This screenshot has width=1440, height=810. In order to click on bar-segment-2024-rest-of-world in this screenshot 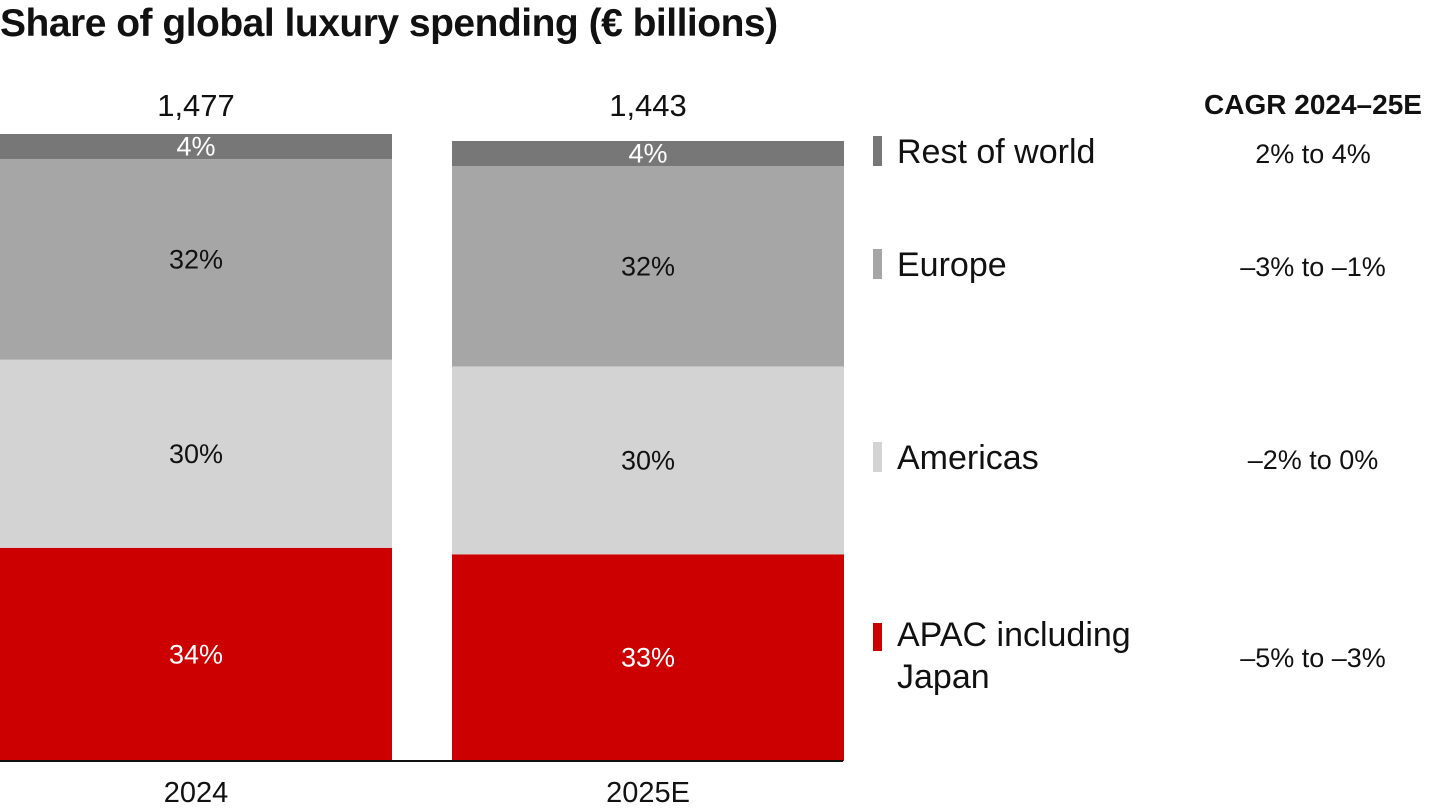, I will do `click(196, 147)`.